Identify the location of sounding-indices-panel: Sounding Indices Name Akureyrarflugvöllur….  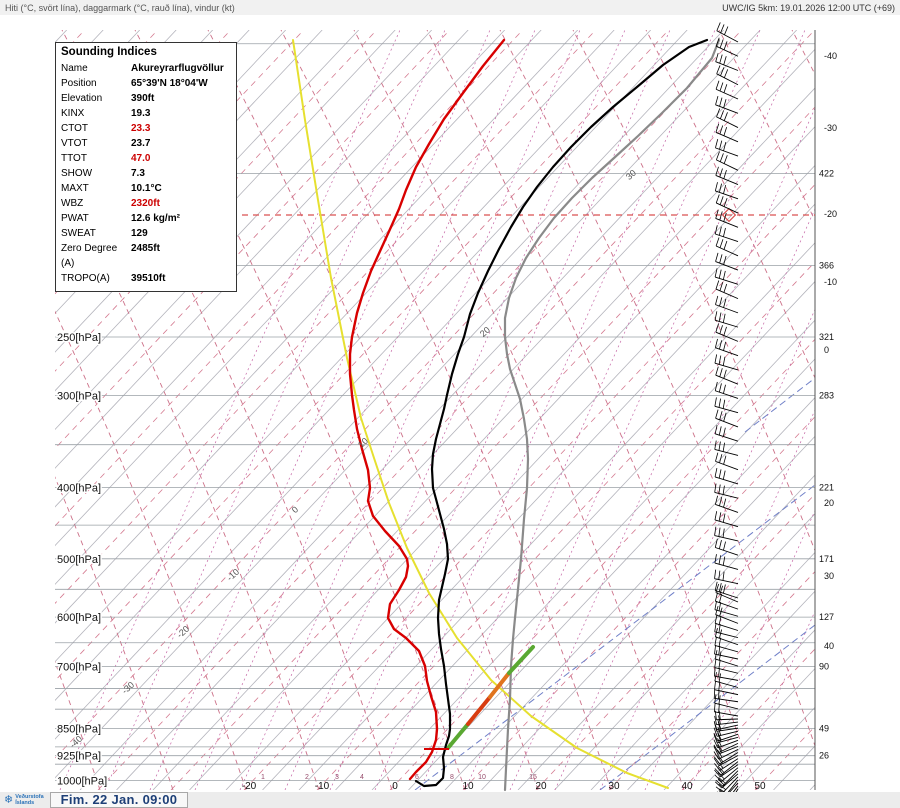
(146, 167).